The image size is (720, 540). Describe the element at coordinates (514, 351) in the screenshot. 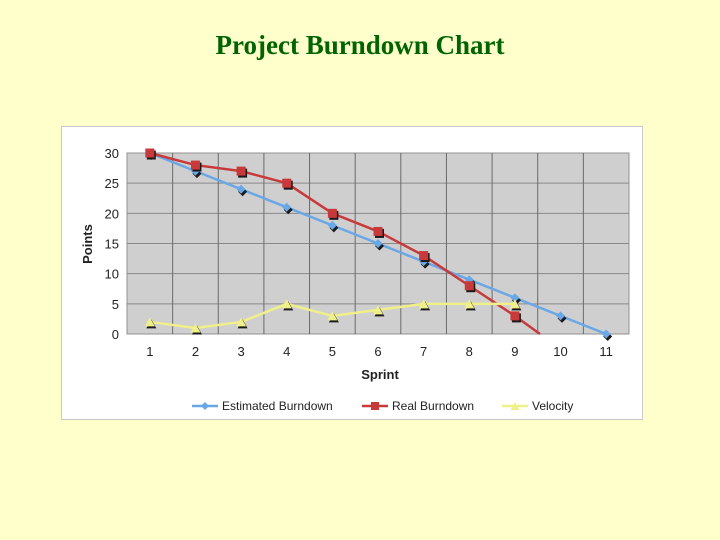

I see `x-tick-label: 9` at that location.